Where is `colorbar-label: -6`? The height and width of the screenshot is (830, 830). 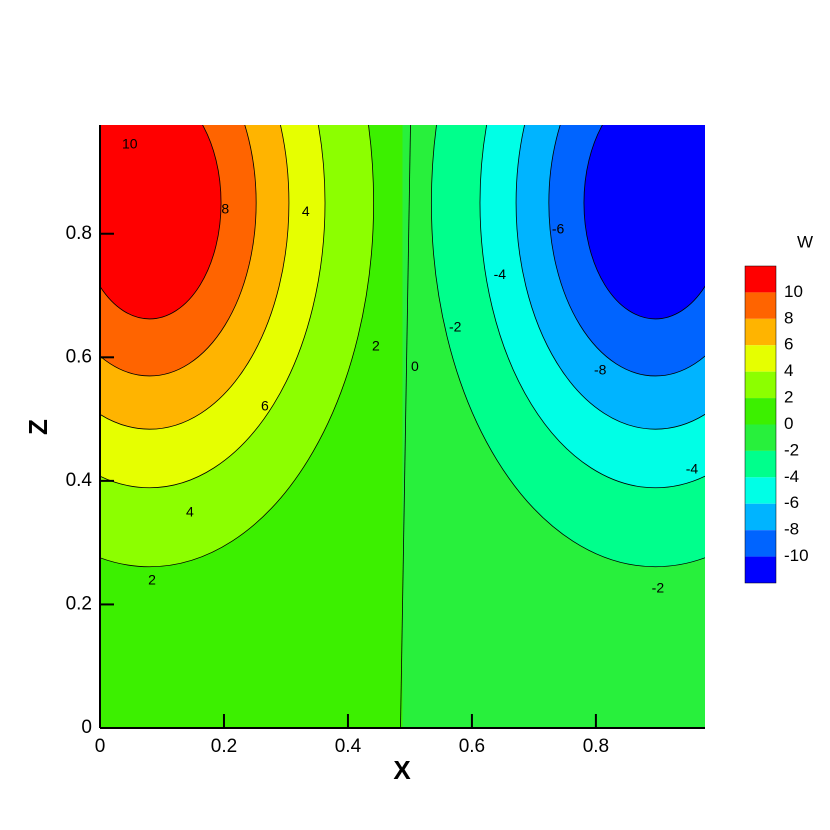 colorbar-label: -6 is located at coordinates (791, 502).